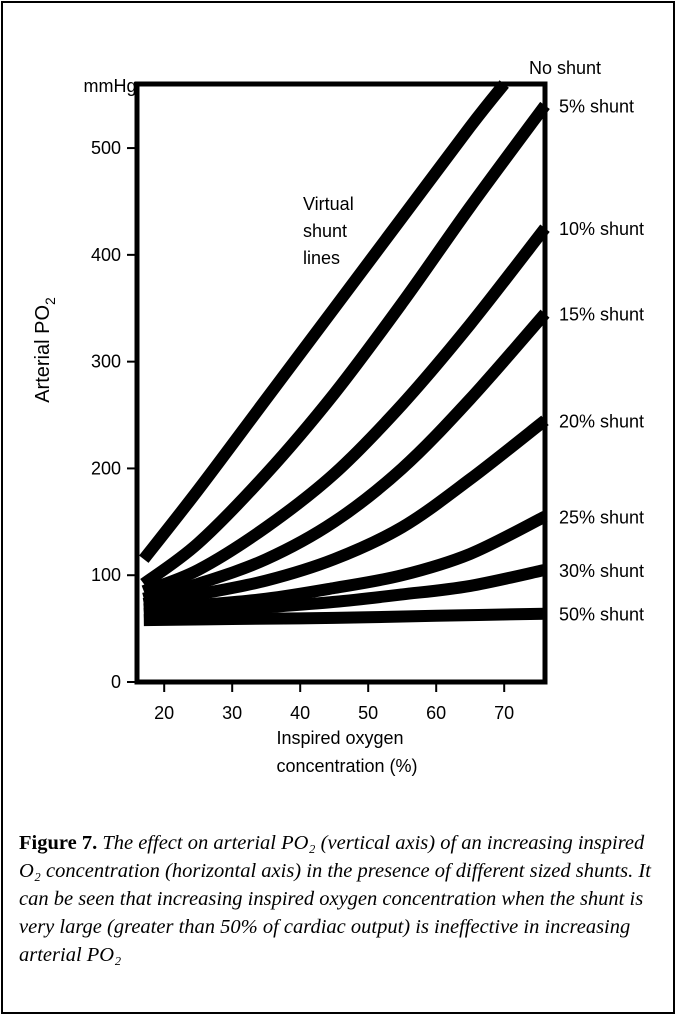 The height and width of the screenshot is (1015, 676). What do you see at coordinates (50, 301) in the screenshot?
I see `y-axis-title-subscript: 2` at bounding box center [50, 301].